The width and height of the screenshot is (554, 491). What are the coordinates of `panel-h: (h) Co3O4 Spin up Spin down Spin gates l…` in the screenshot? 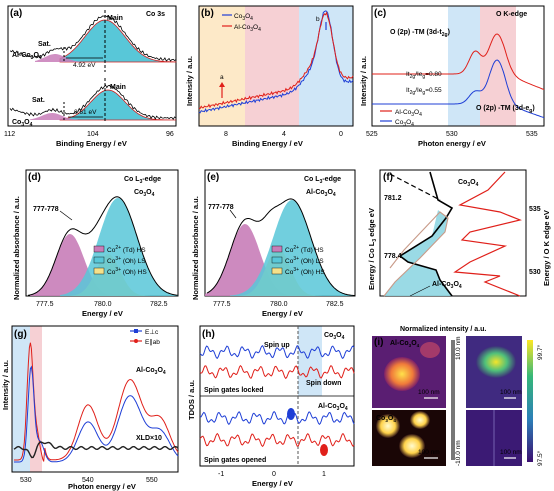 It's located at (271, 406).